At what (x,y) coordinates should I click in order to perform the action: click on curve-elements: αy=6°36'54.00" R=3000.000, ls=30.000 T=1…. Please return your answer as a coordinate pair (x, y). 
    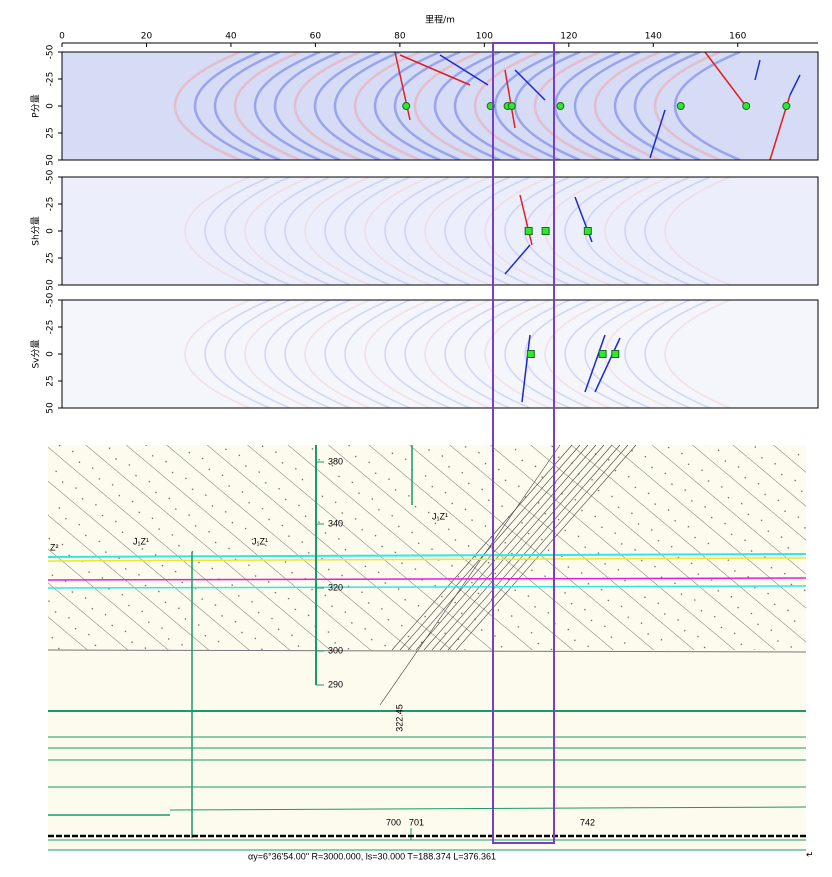
    Looking at the image, I should click on (372, 856).